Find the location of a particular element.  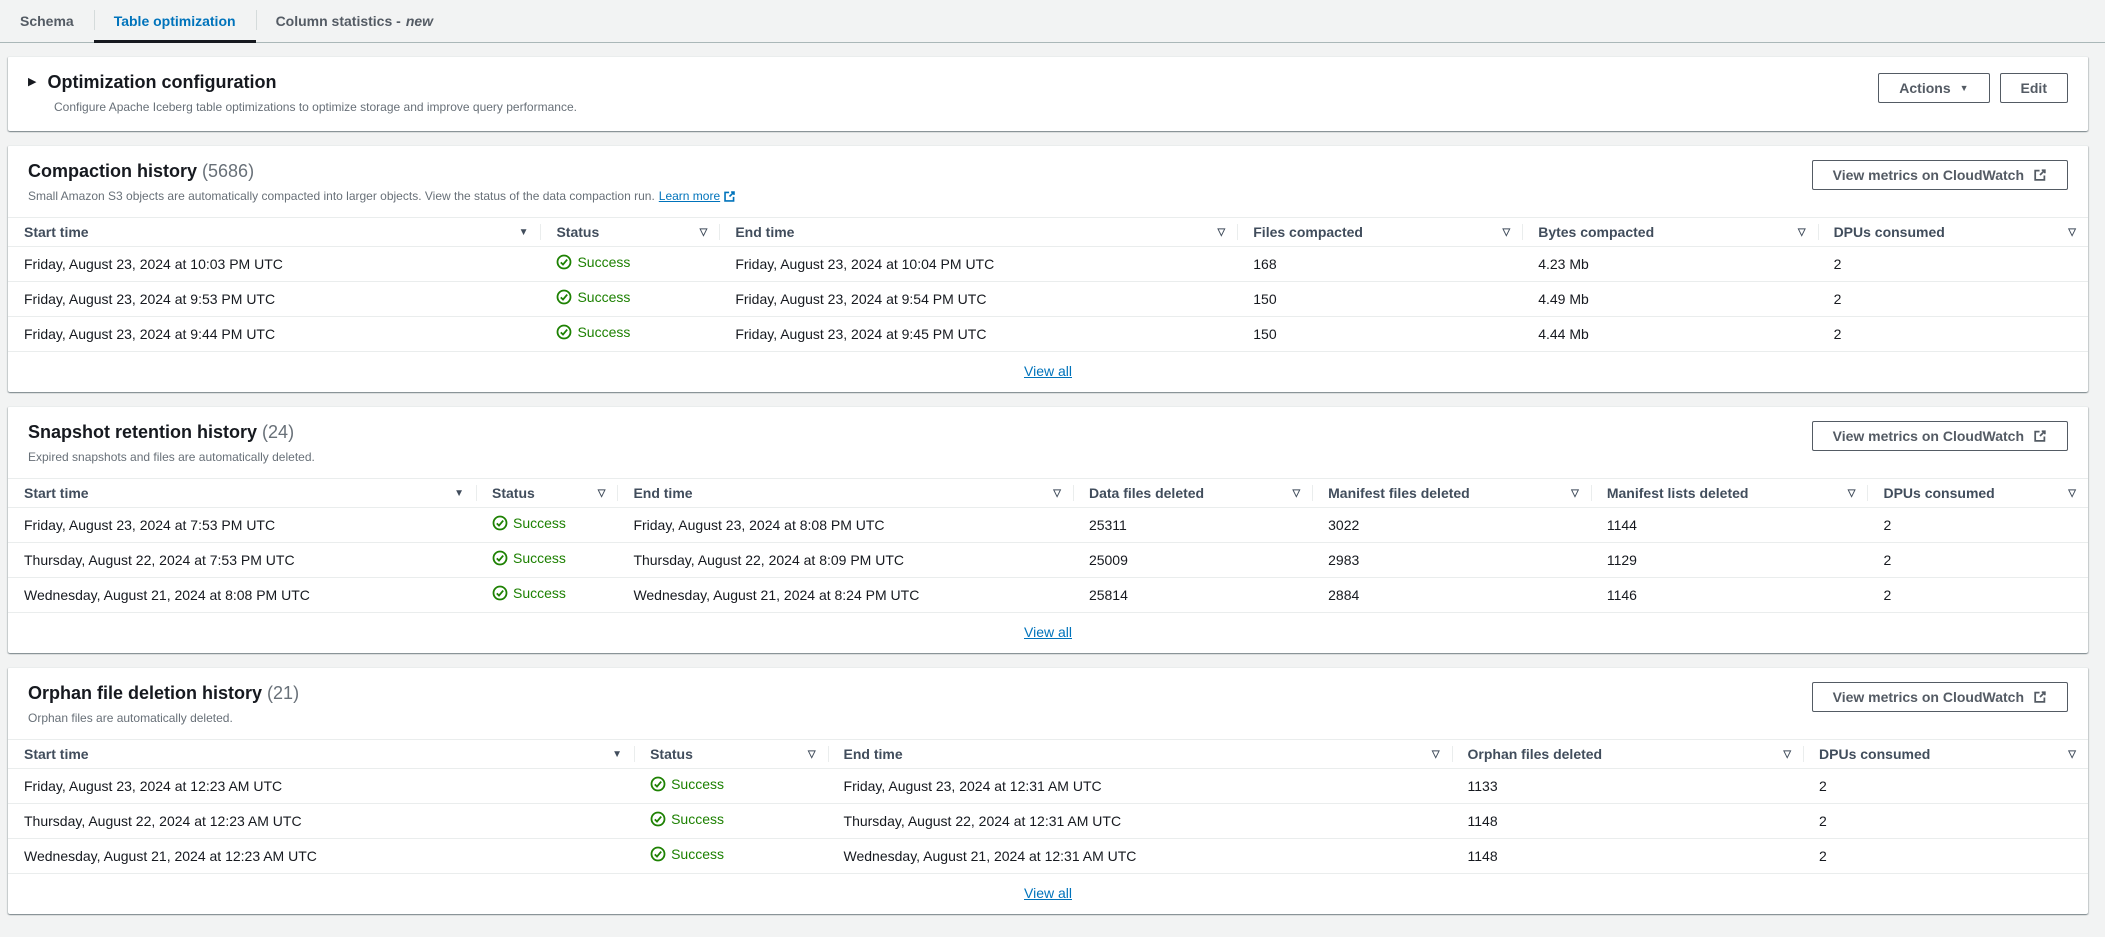

cell-manifest-files-deleted: 2983 is located at coordinates (1451, 560).